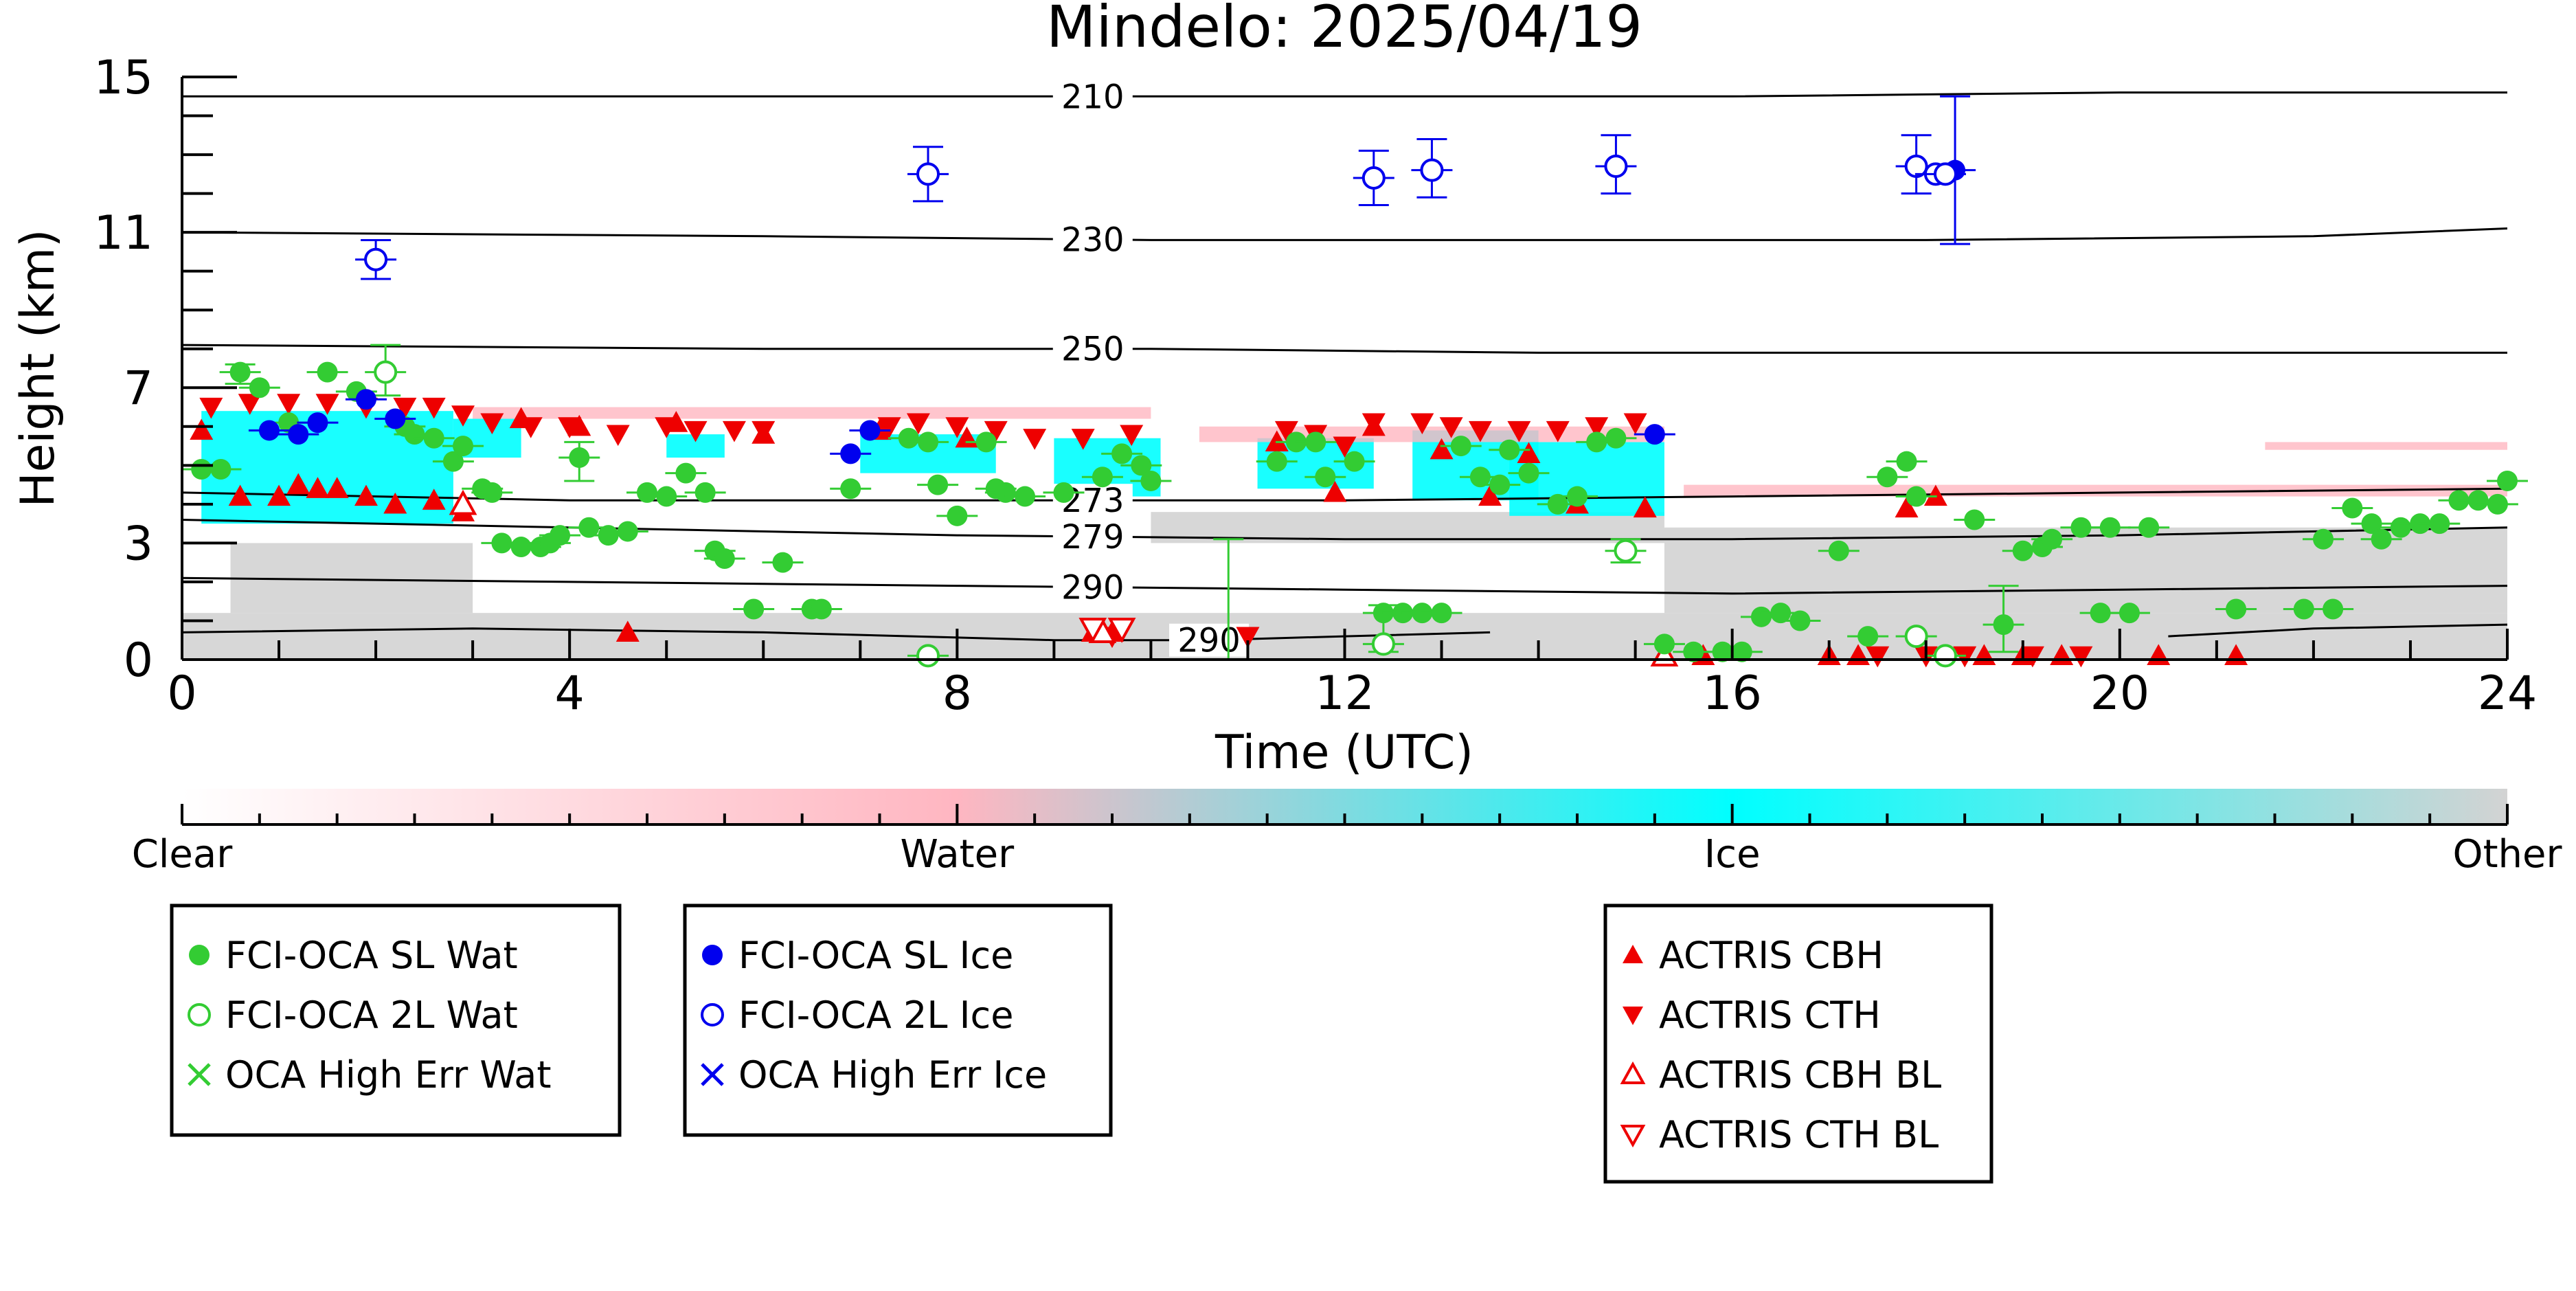 The width and height of the screenshot is (2576, 1291). I want to click on legend-item: ACTRIS CBH, so click(1753, 955).